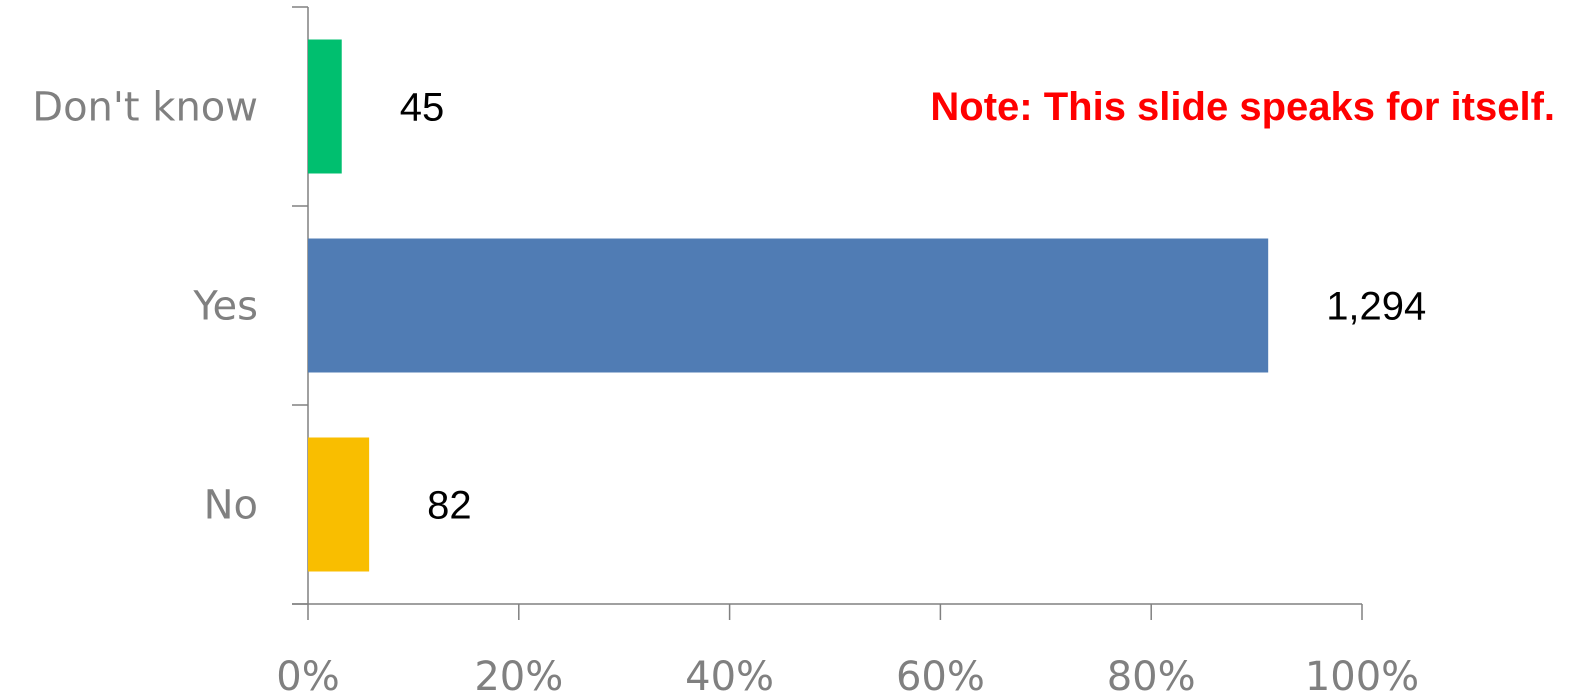 Image resolution: width=1581 pixels, height=700 pixels. Describe the element at coordinates (518, 677) in the screenshot. I see `x-tick-label: 20%` at that location.